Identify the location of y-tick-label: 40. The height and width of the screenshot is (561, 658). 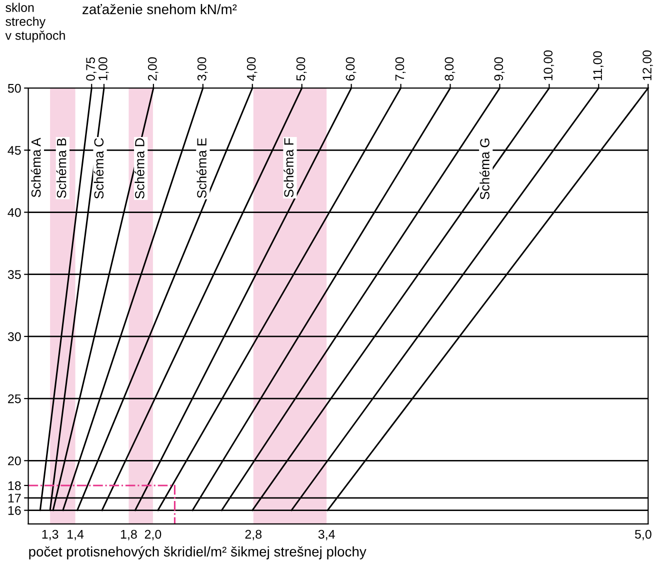
(14, 212).